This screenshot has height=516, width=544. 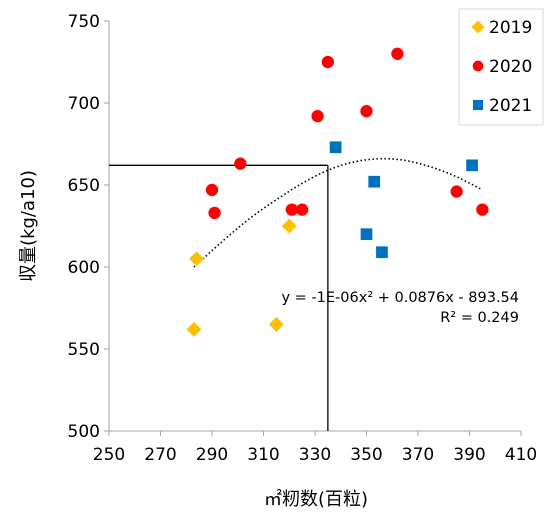 I want to click on legend-marker-2020, so click(x=478, y=66).